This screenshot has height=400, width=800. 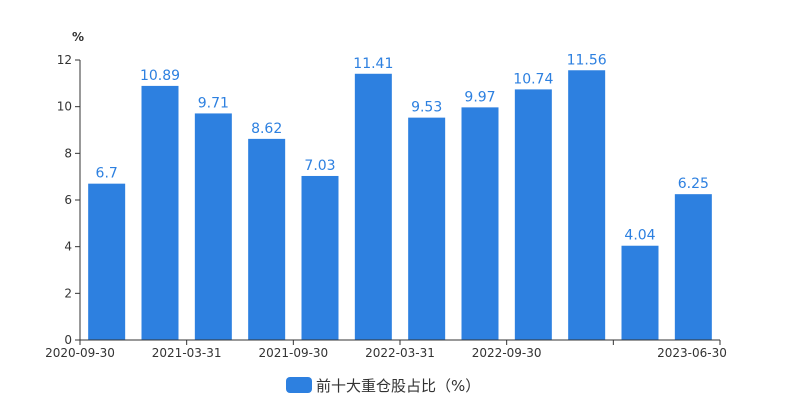 I want to click on bar-value-label: 4.04, so click(x=639, y=236).